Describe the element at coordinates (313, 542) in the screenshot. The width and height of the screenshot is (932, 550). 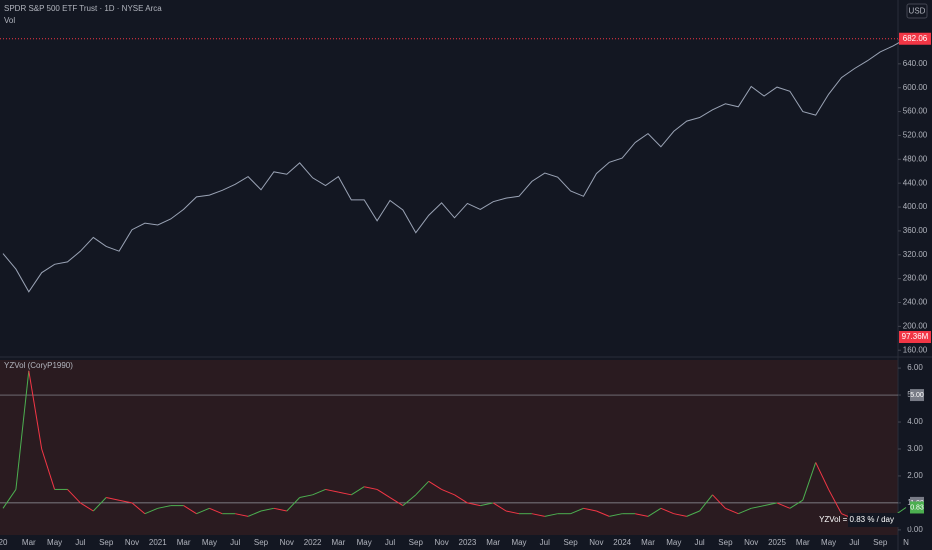
I see `x-tick-label: 2022` at that location.